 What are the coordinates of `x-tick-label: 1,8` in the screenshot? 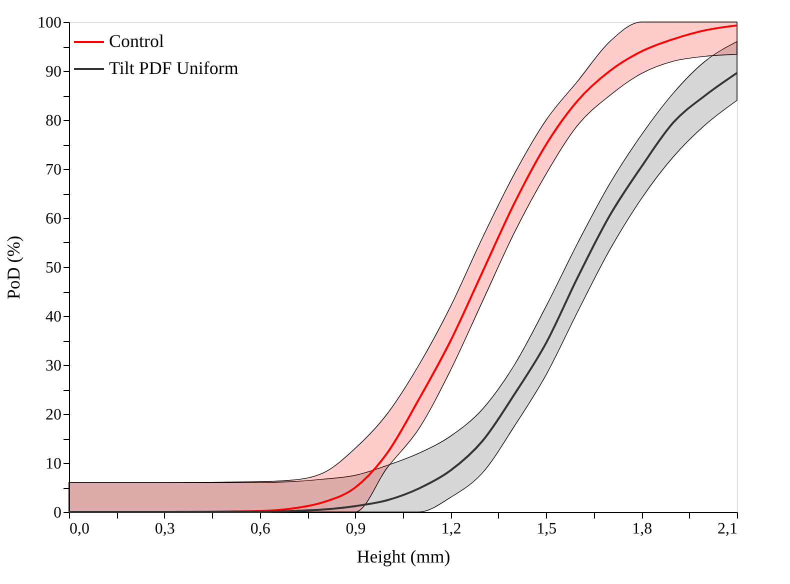 It's located at (642, 529).